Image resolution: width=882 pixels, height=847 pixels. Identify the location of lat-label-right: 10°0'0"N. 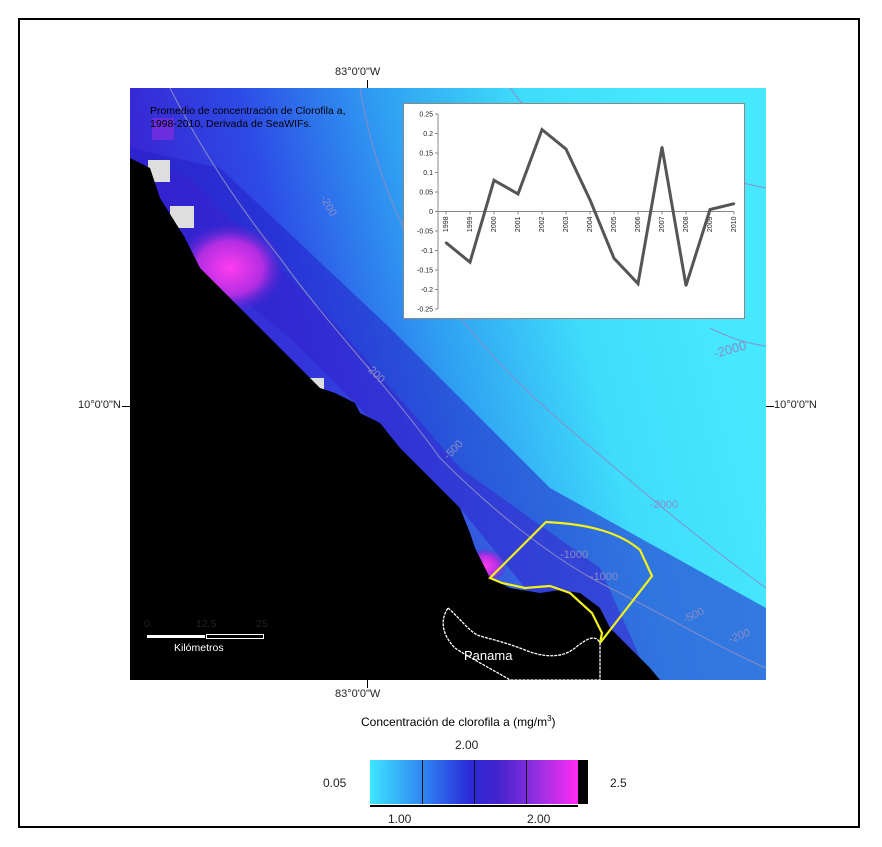
(795, 405).